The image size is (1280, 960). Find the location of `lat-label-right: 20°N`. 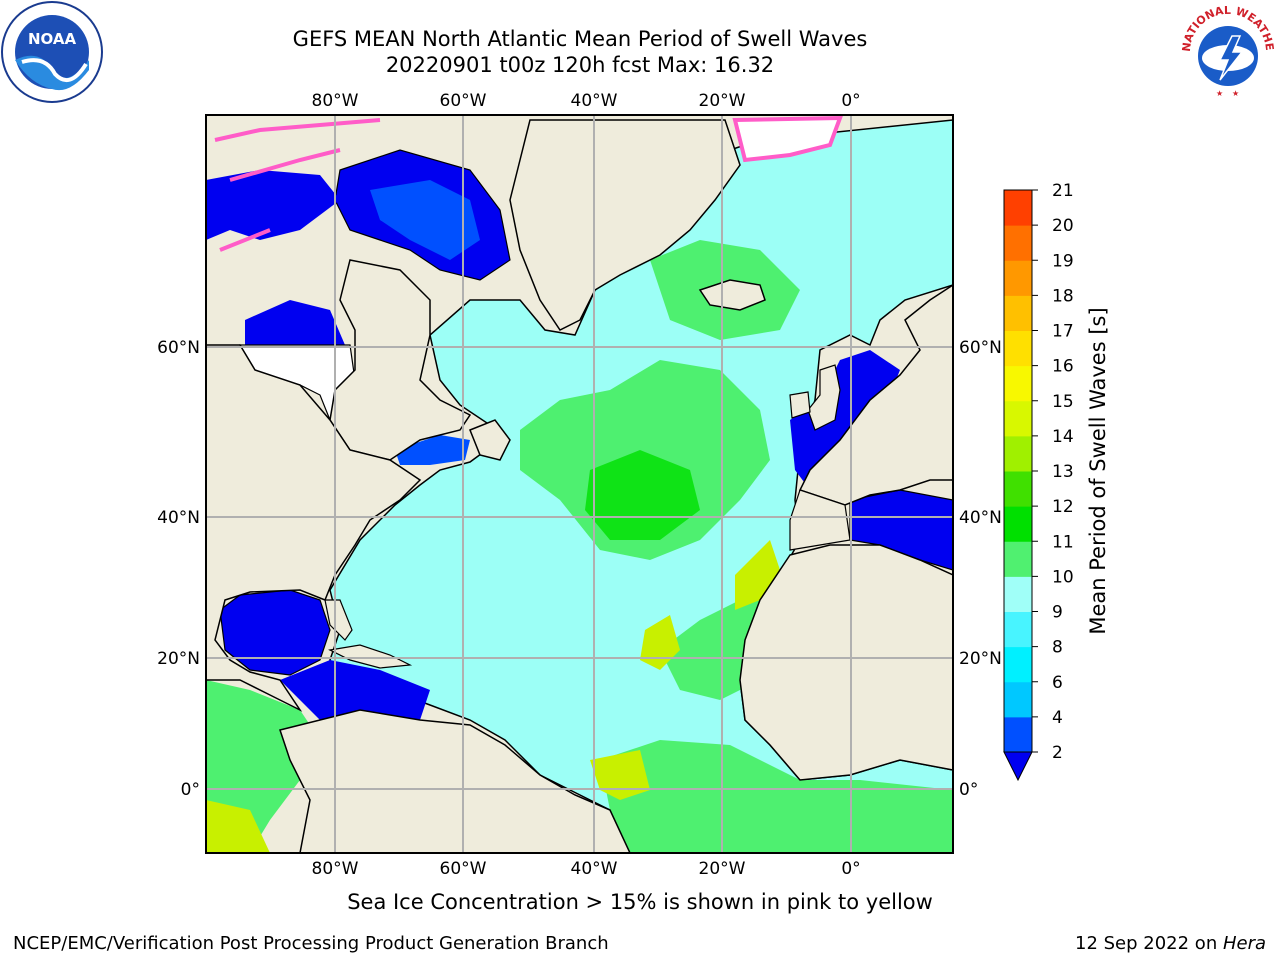

lat-label-right: 20°N is located at coordinates (980, 659).